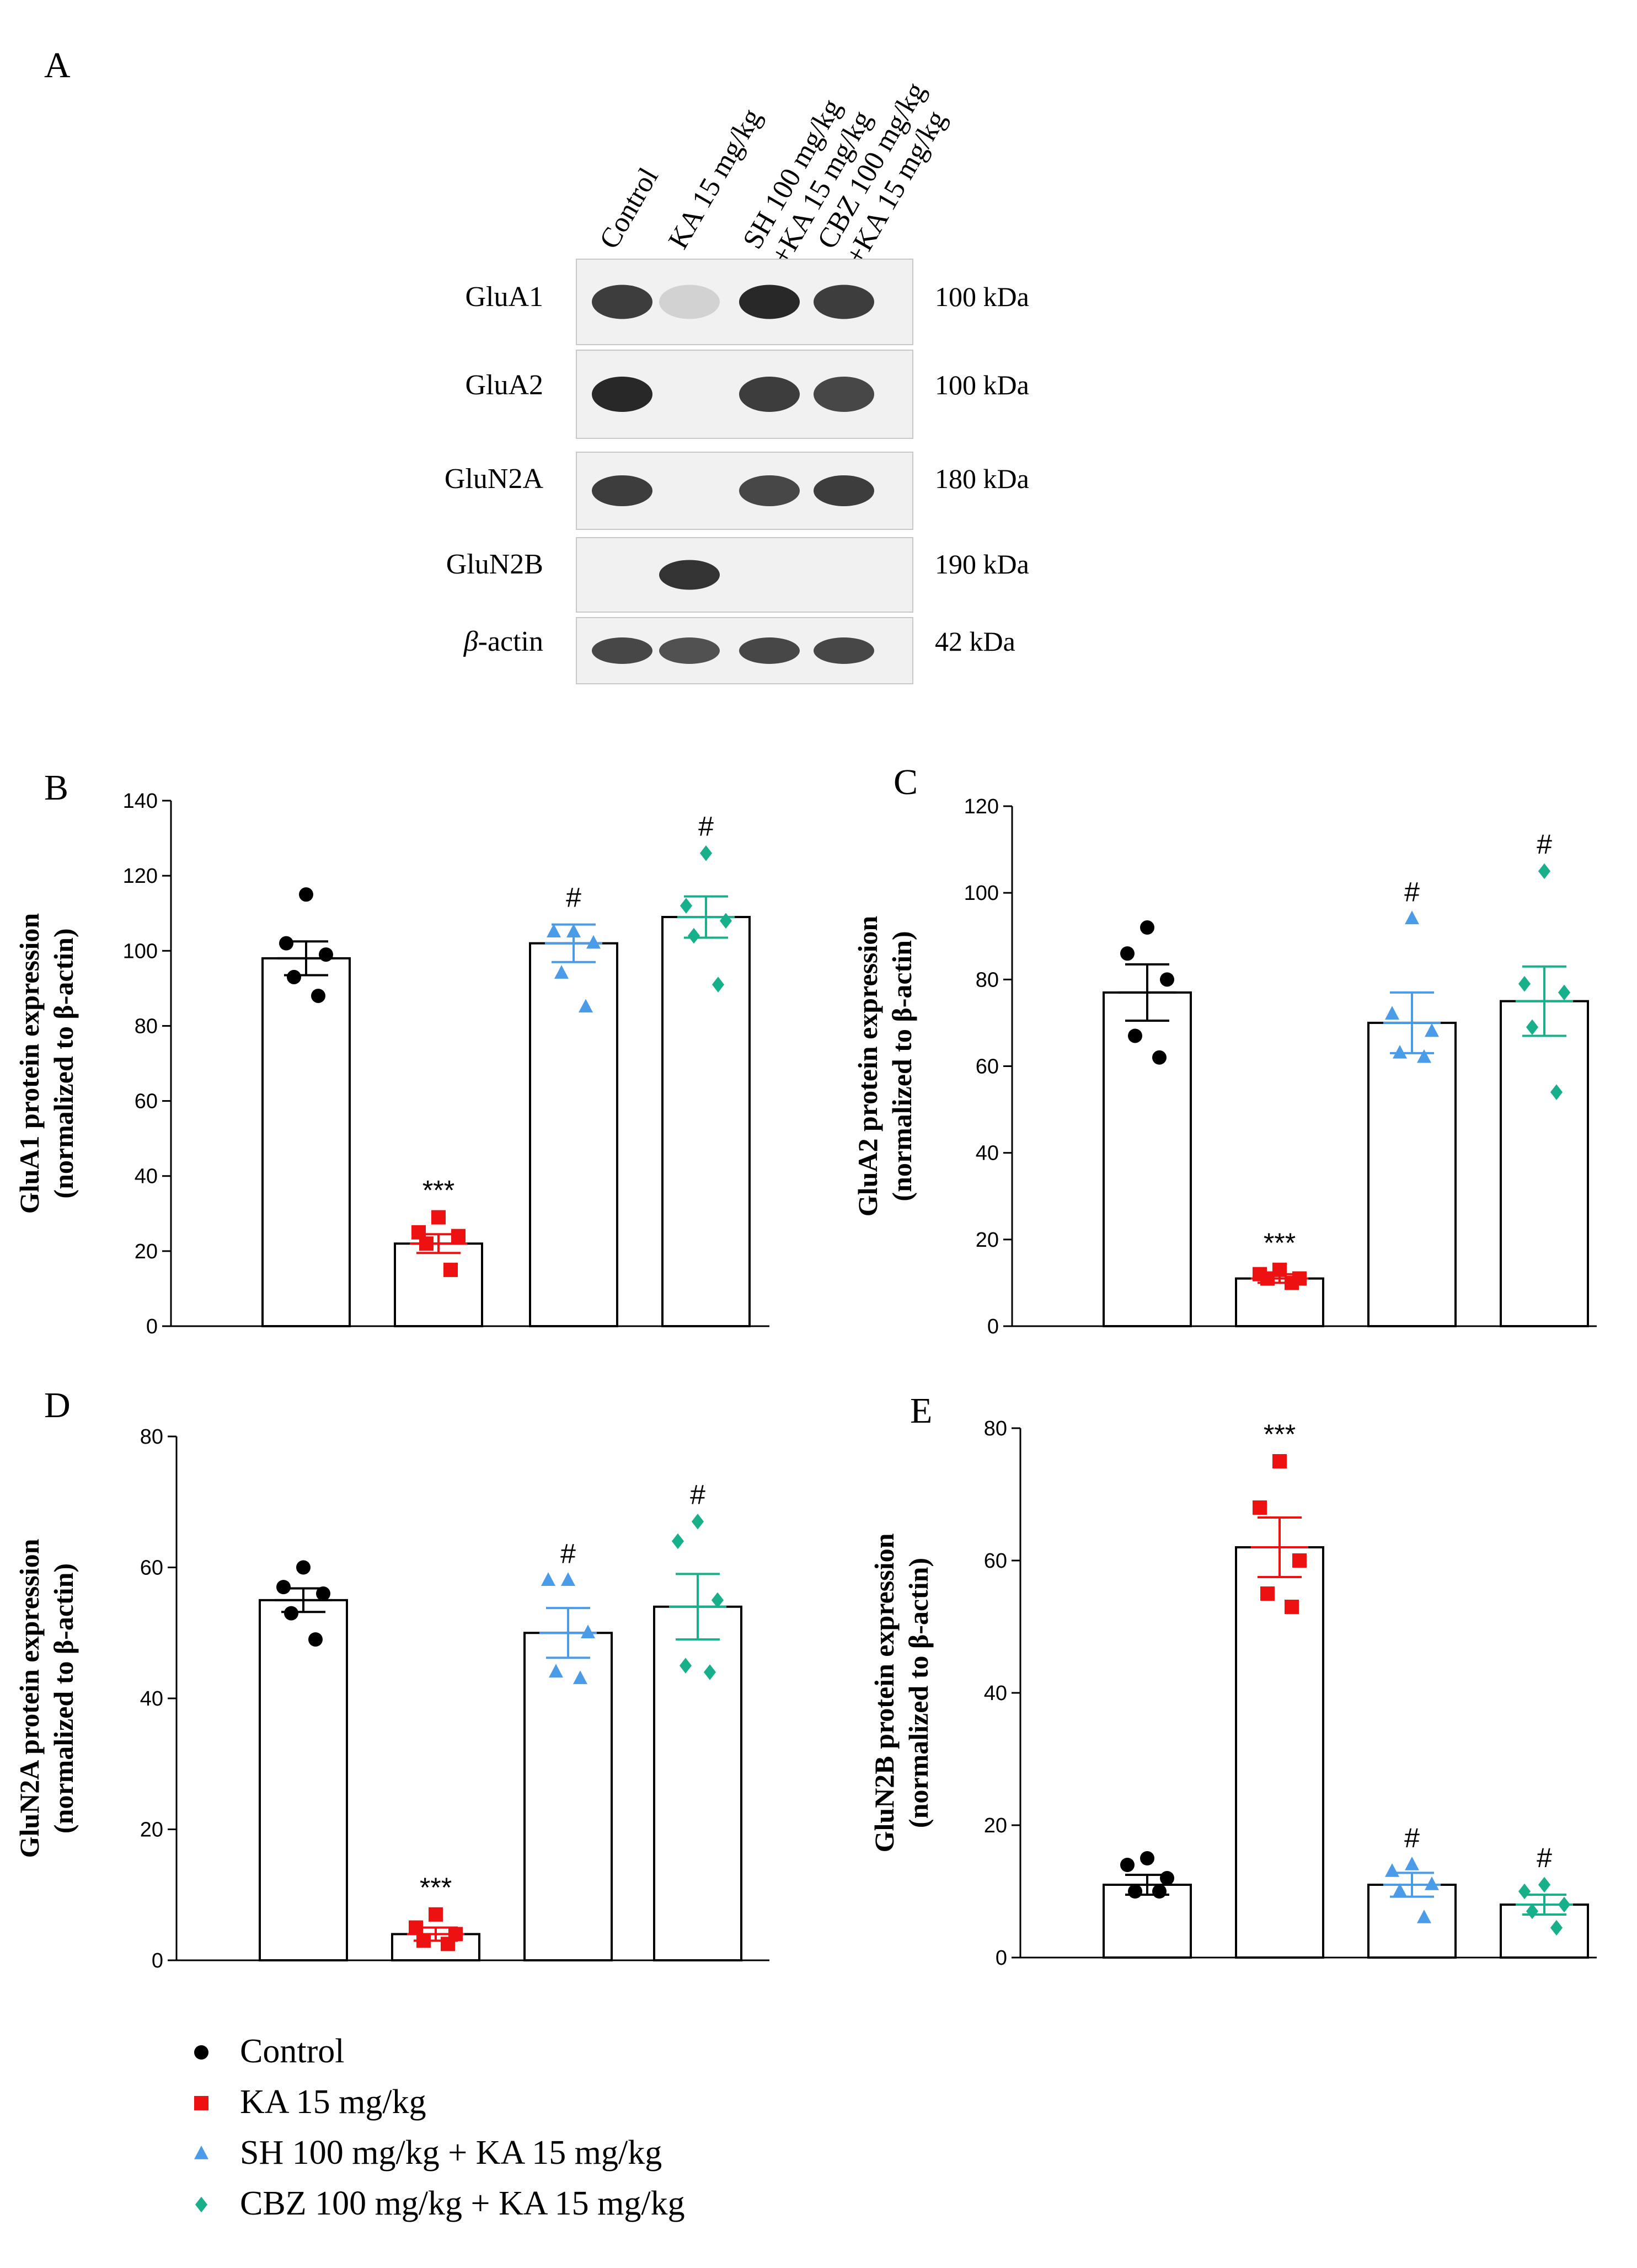 The height and width of the screenshot is (2268, 1637). What do you see at coordinates (58, 65) in the screenshot?
I see `panel-letter: A` at bounding box center [58, 65].